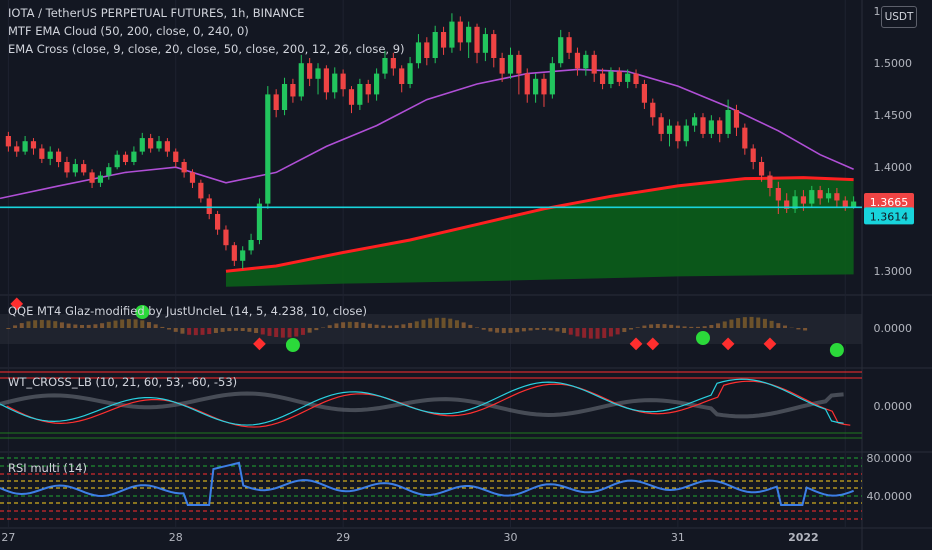 Image resolution: width=932 pixels, height=550 pixels. Describe the element at coordinates (409, 537) in the screenshot. I see `time-axis: 27 28 29 30 31 2022` at that location.